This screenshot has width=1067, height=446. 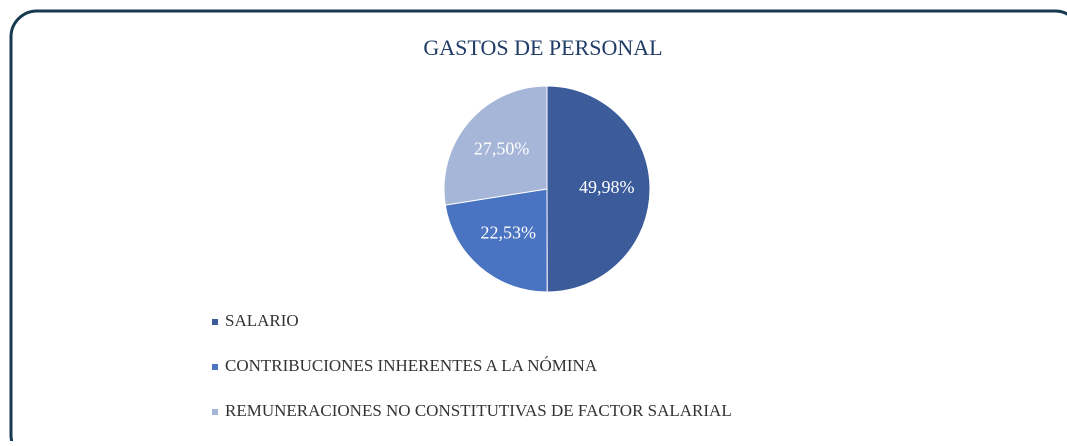 I want to click on data-label: 49,98%, so click(x=607, y=187).